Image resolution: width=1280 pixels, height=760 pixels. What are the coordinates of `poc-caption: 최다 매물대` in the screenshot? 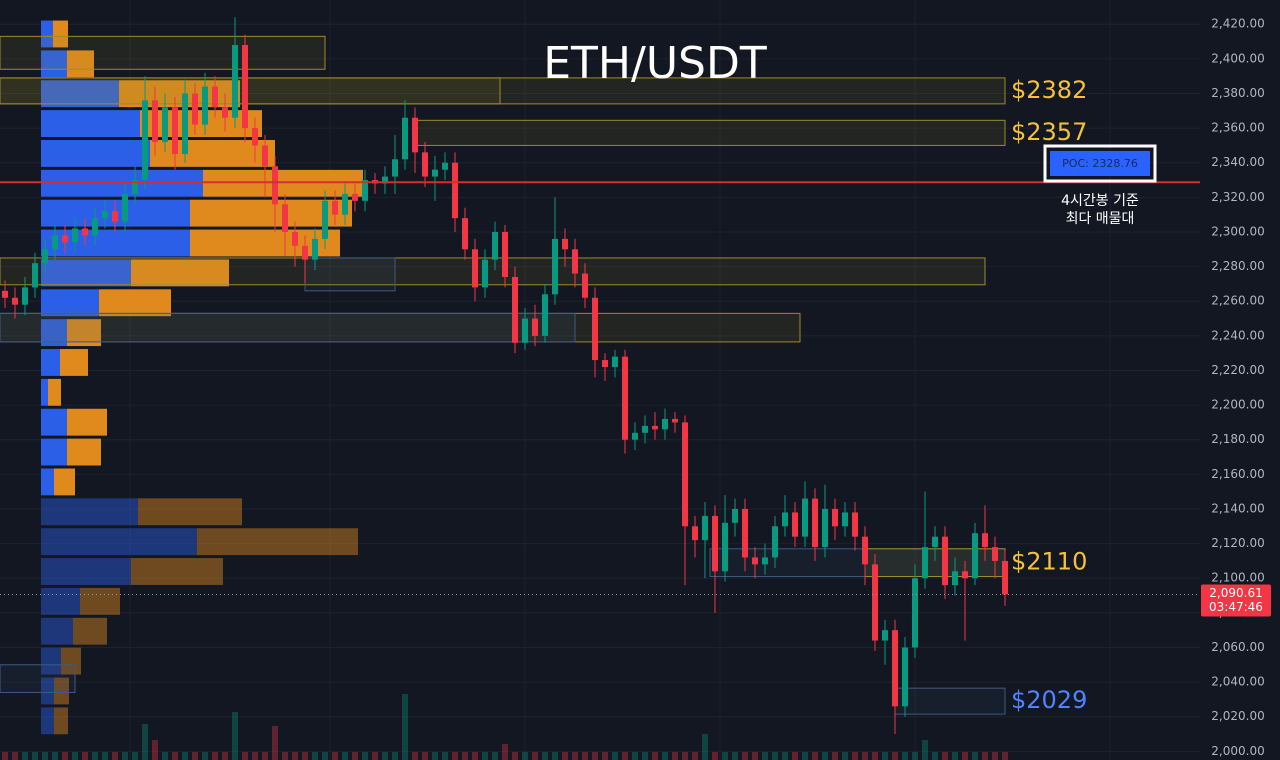 It's located at (1100, 219).